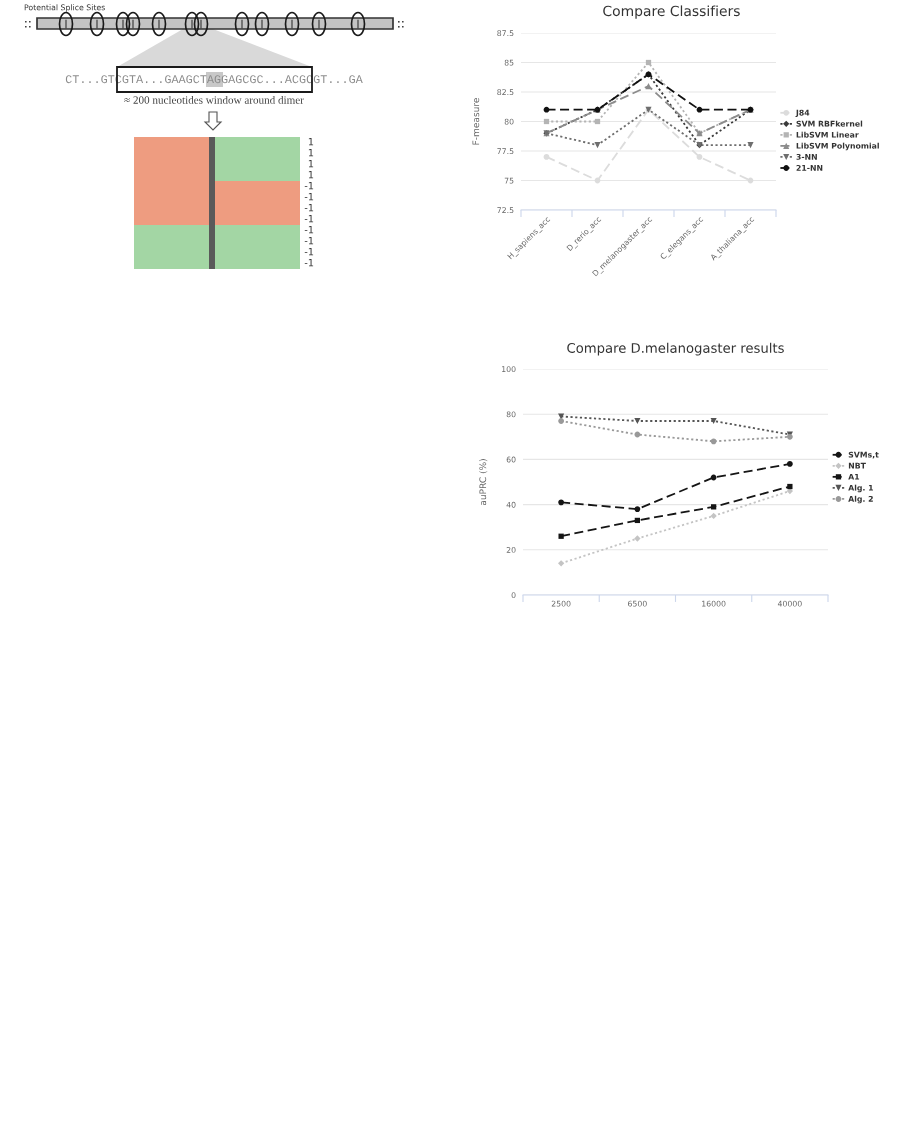  I want to click on chart-title: Compare D.melanogaster results, so click(675, 349).